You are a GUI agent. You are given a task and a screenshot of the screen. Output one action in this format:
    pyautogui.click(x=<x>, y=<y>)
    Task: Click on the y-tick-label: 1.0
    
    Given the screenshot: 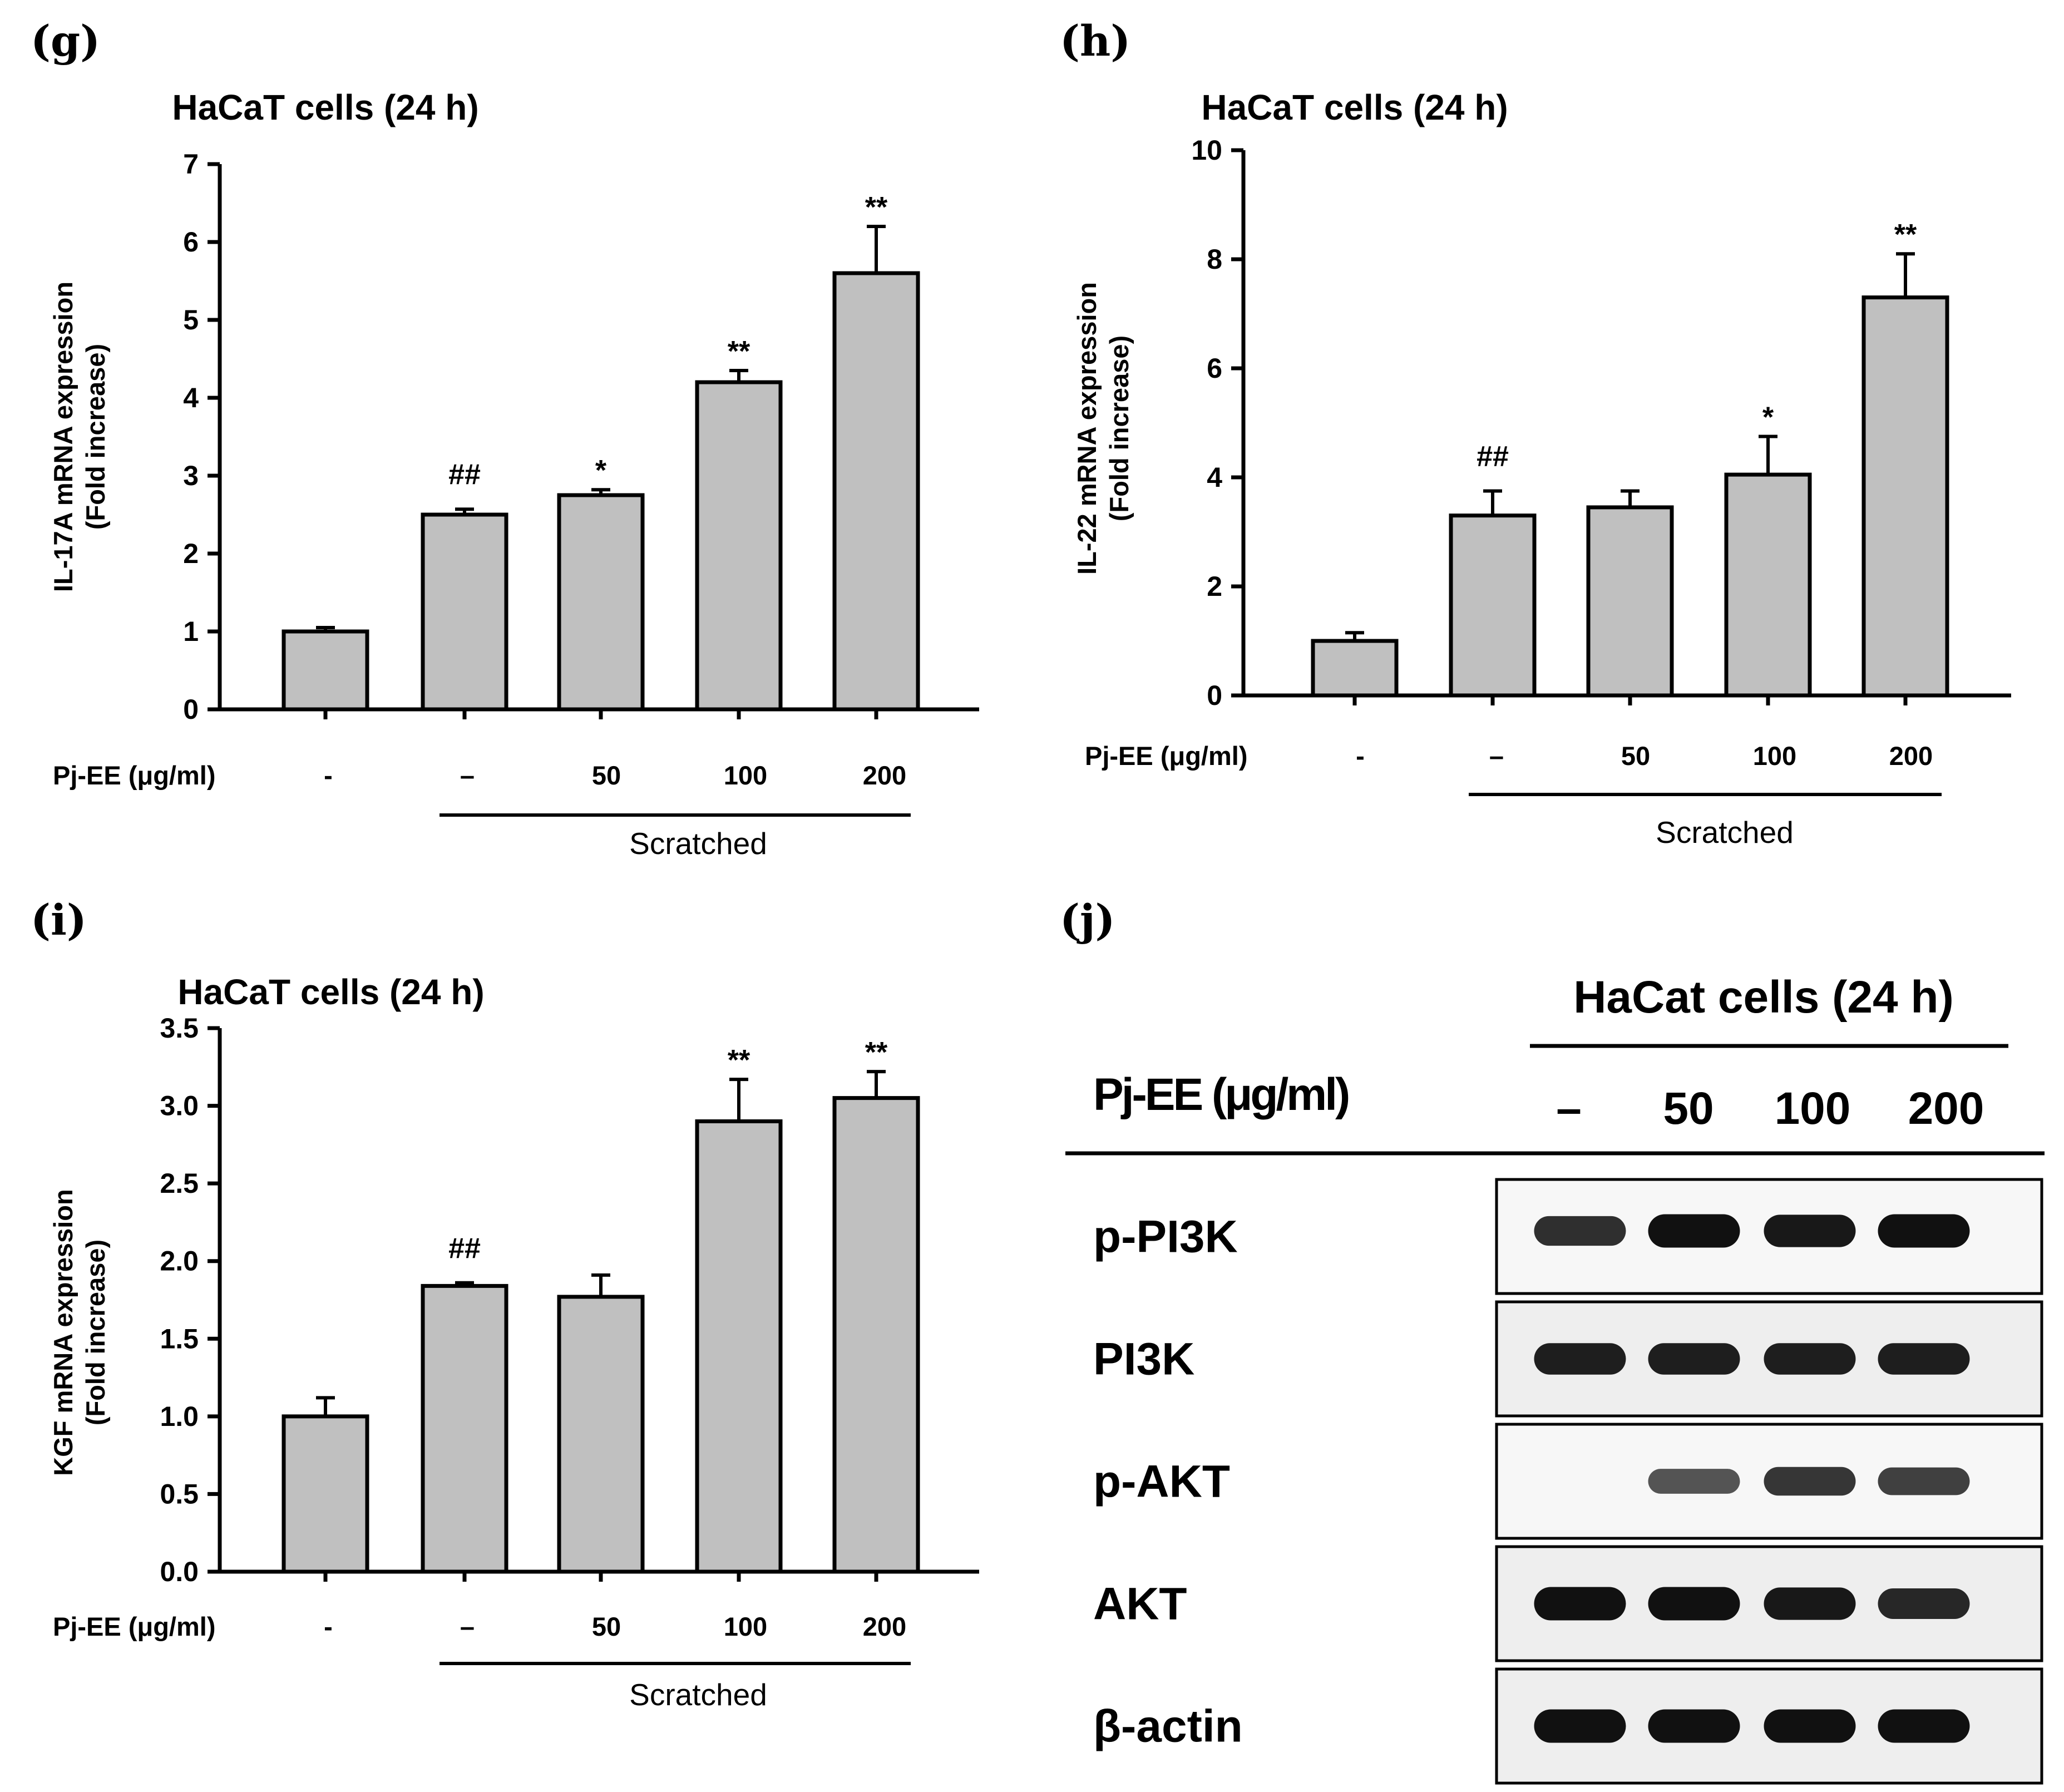 What is the action you would take?
    pyautogui.click(x=179, y=1416)
    